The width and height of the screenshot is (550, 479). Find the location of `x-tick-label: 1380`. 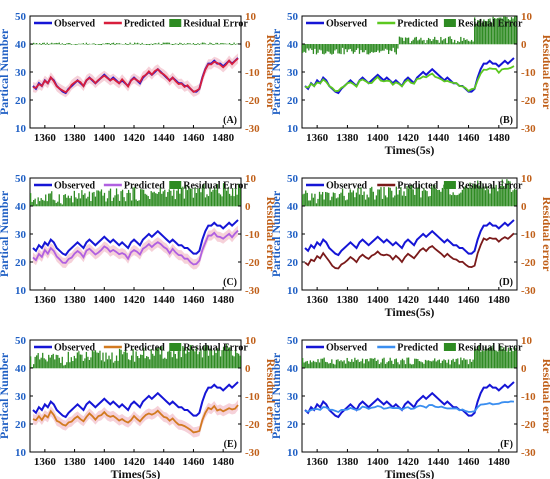

x-tick-label: 1380 is located at coordinates (347, 462).